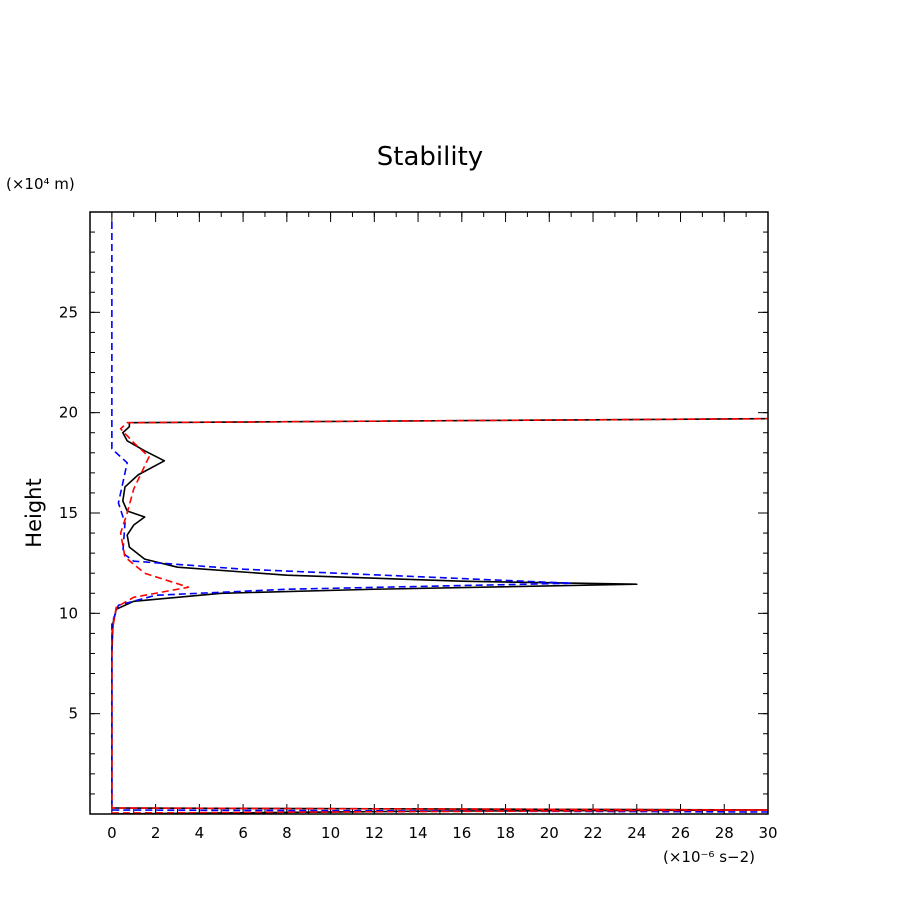  I want to click on x-tick-label: 0, so click(112, 833).